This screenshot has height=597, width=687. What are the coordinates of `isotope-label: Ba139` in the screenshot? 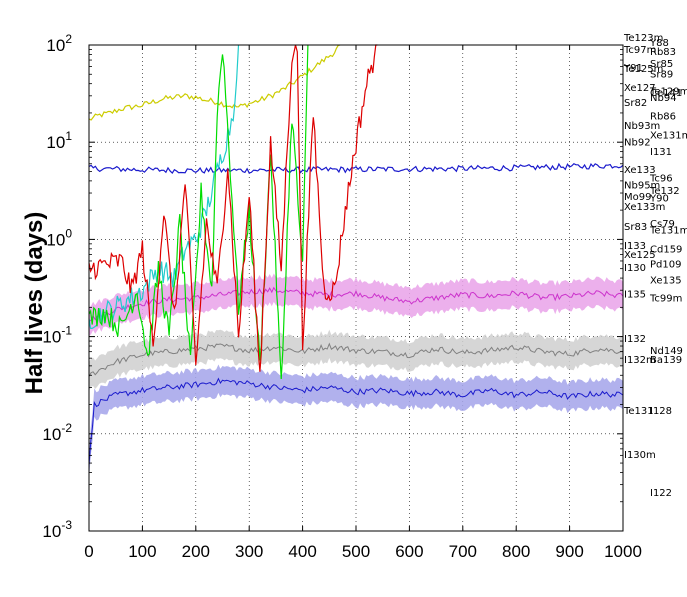 It's located at (666, 360).